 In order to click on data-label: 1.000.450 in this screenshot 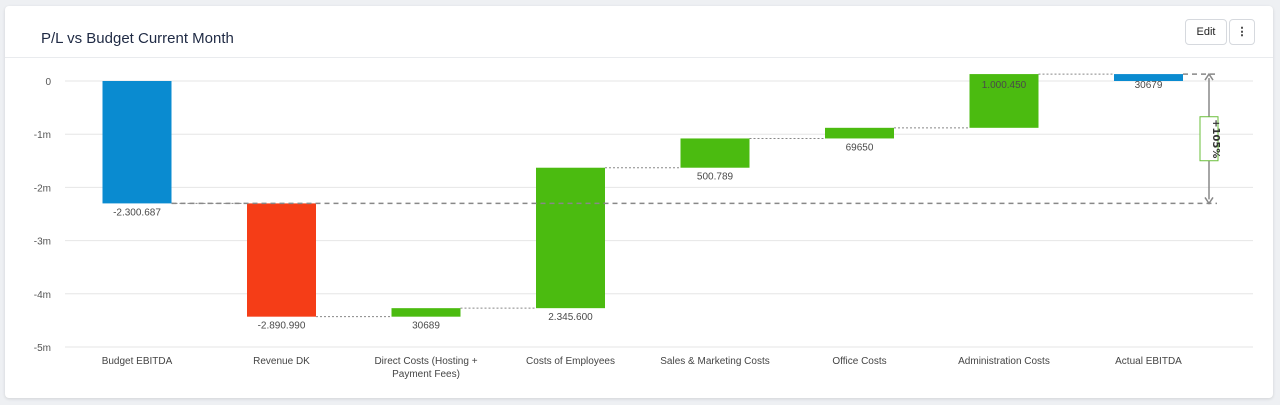, I will do `click(1004, 85)`.